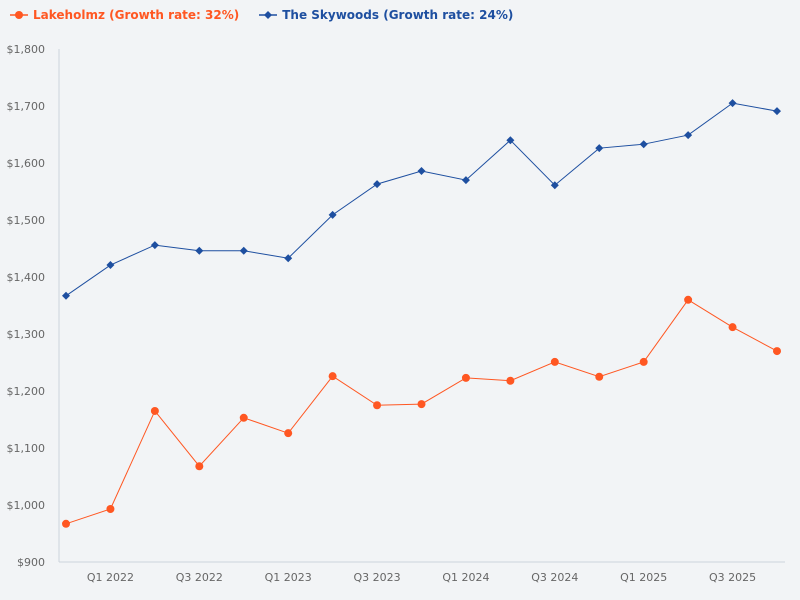 The width and height of the screenshot is (800, 600). Describe the element at coordinates (643, 577) in the screenshot. I see `x-tick-label: Q1 2025` at that location.